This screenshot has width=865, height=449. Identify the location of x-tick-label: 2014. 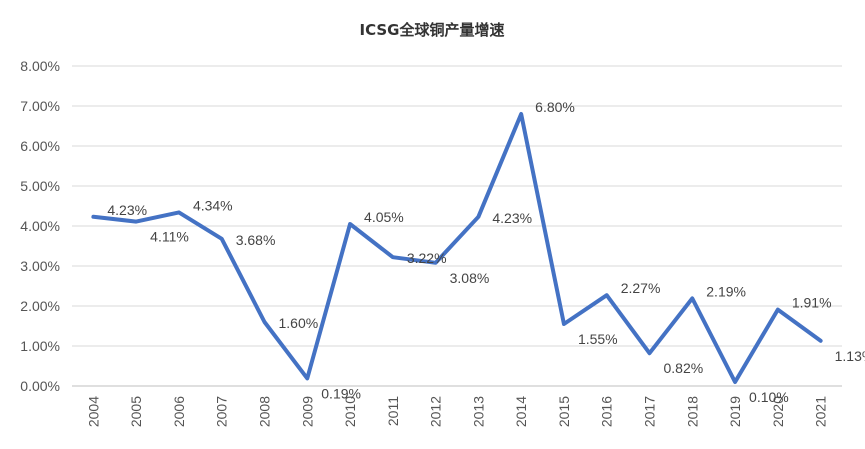
(521, 411).